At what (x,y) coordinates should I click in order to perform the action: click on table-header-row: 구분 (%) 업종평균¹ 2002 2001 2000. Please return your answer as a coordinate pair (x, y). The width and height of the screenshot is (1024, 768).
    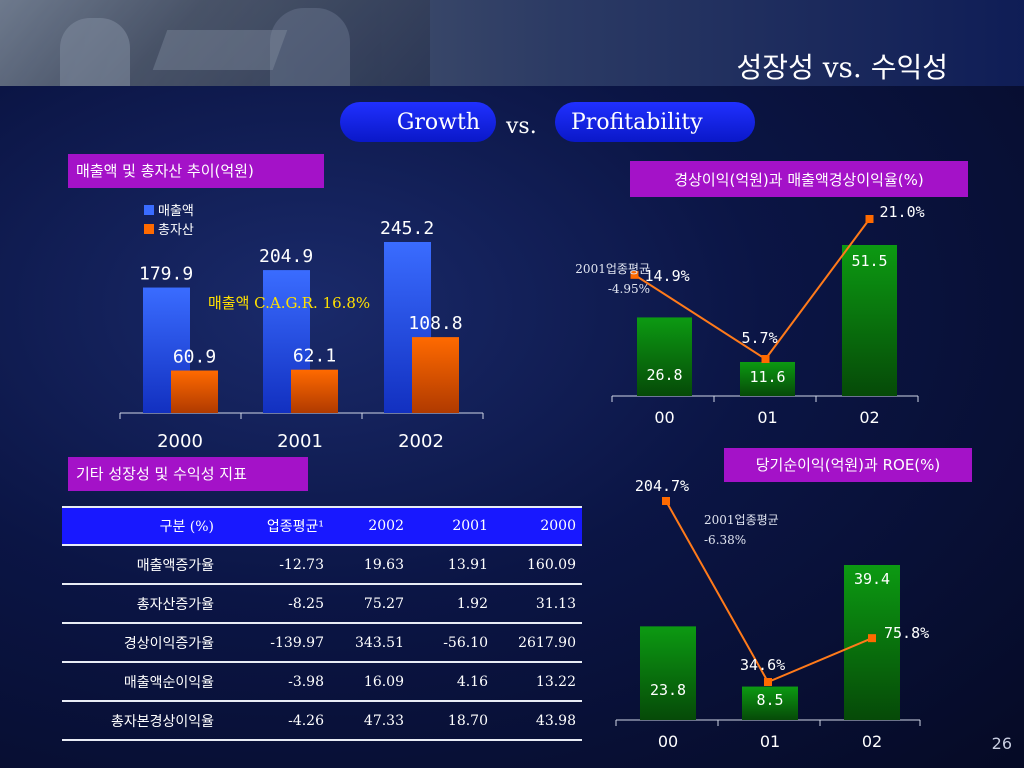
    Looking at the image, I should click on (322, 526).